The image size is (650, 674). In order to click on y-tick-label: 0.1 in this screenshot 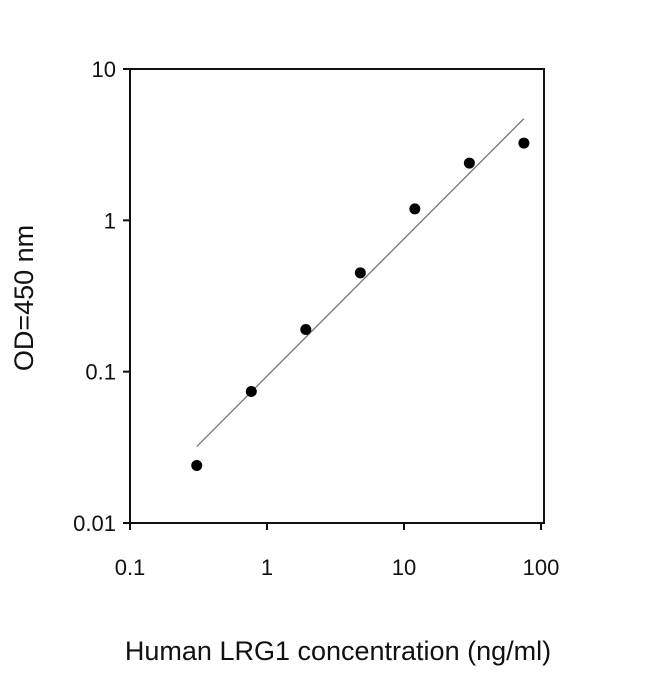, I will do `click(100, 372)`.